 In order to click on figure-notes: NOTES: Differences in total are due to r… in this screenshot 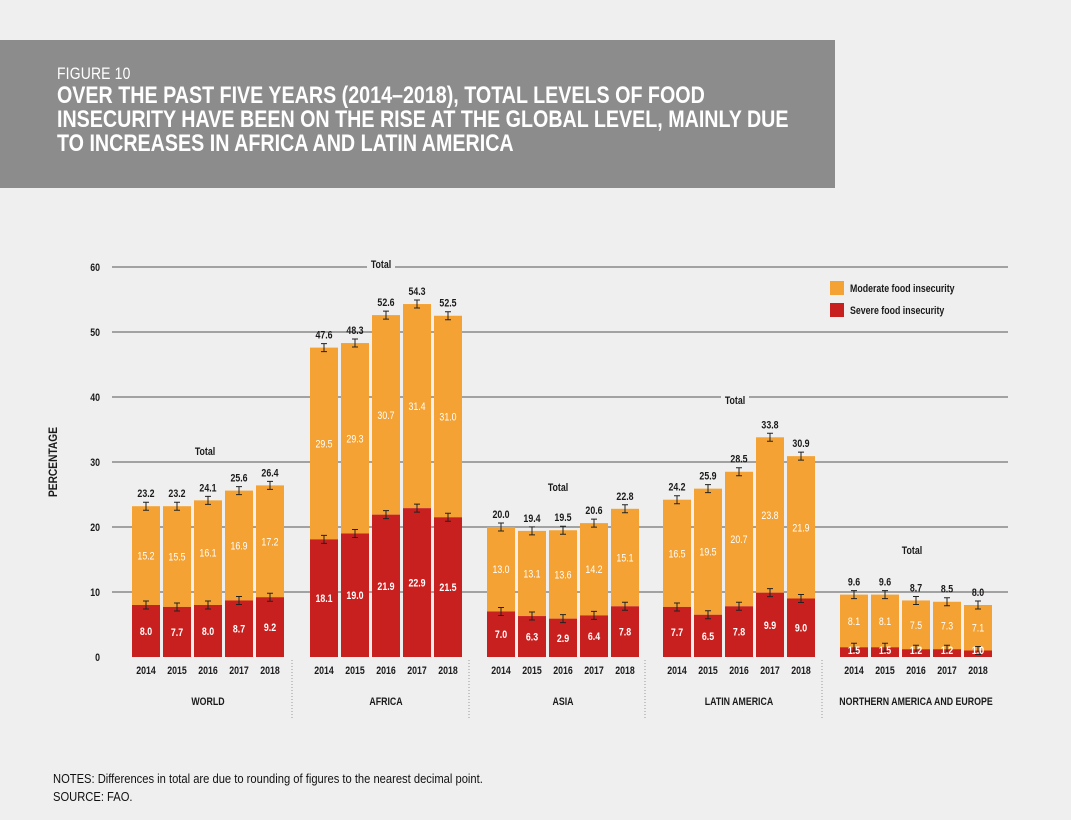, I will do `click(268, 788)`.